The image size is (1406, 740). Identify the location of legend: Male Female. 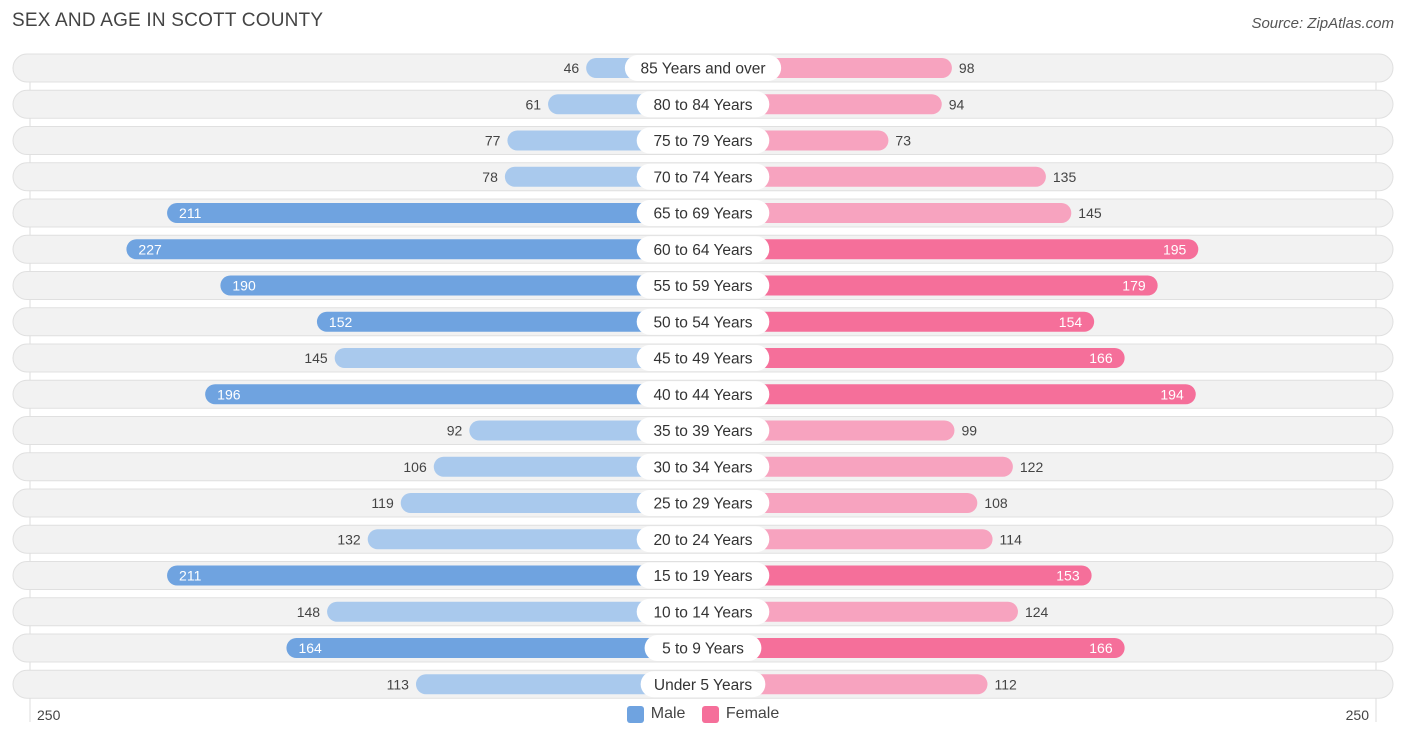
(703, 716).